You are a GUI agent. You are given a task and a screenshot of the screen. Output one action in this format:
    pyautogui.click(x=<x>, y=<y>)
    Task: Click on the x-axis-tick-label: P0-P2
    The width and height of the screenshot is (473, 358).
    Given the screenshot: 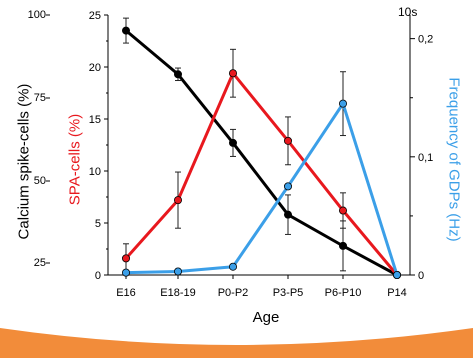 What is the action you would take?
    pyautogui.click(x=233, y=293)
    